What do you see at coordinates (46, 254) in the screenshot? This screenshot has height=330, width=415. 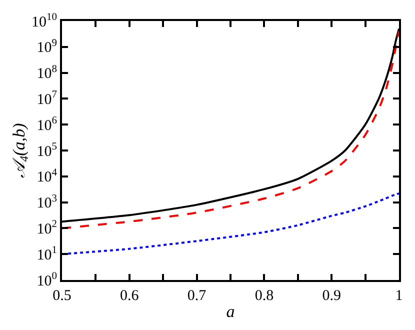 I see `y-tick-label: 10$^{1}$` at bounding box center [46, 254].